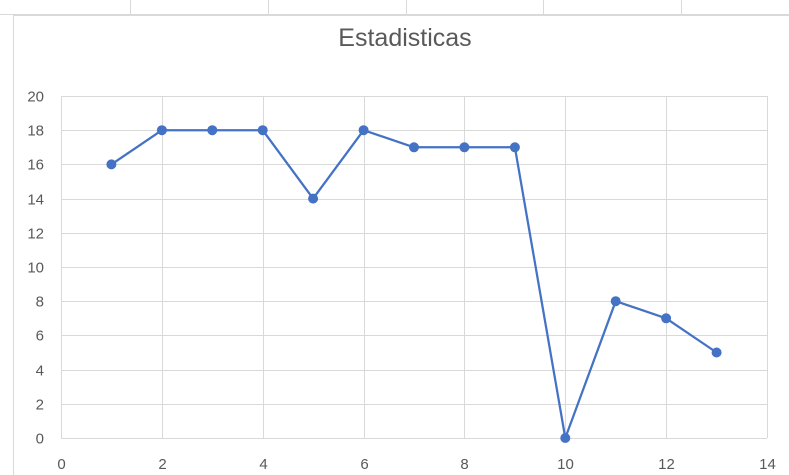 This screenshot has height=475, width=789. I want to click on y-tick-label: 10, so click(35, 268).